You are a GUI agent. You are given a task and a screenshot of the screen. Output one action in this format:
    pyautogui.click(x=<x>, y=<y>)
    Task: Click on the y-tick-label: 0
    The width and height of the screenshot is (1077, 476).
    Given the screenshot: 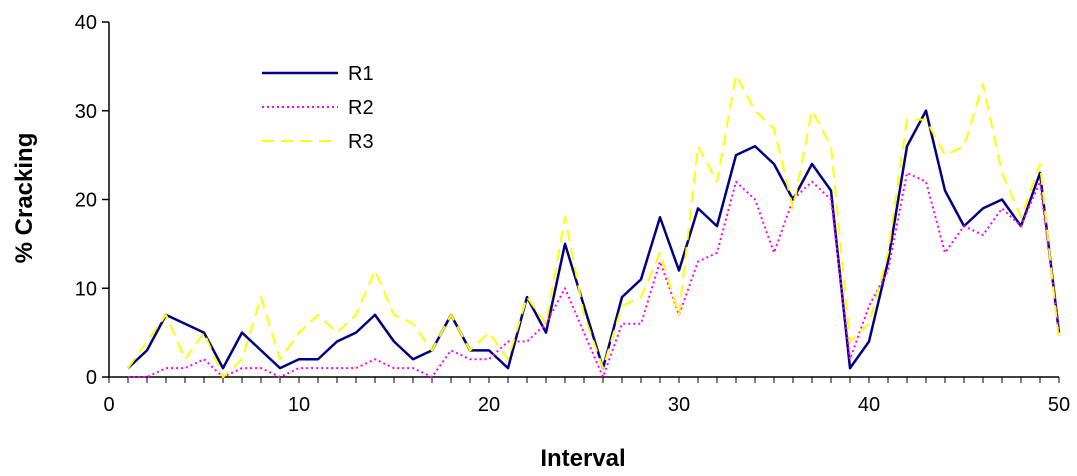 What is the action you would take?
    pyautogui.click(x=91, y=378)
    